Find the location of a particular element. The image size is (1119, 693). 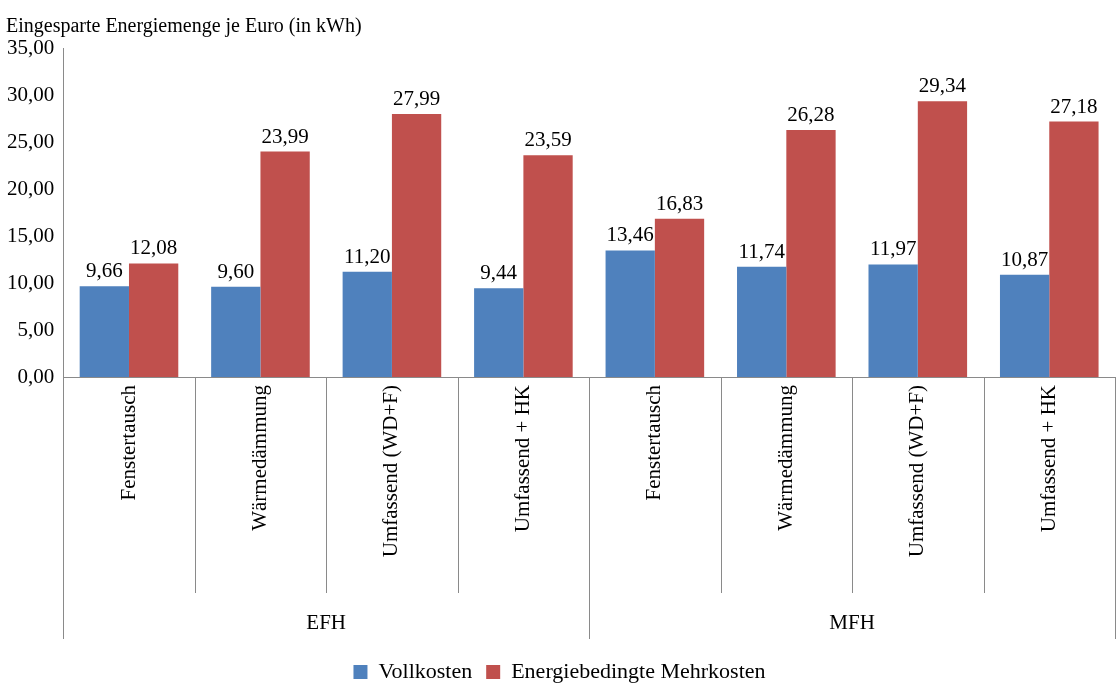

data-label: 11,74 is located at coordinates (762, 250).